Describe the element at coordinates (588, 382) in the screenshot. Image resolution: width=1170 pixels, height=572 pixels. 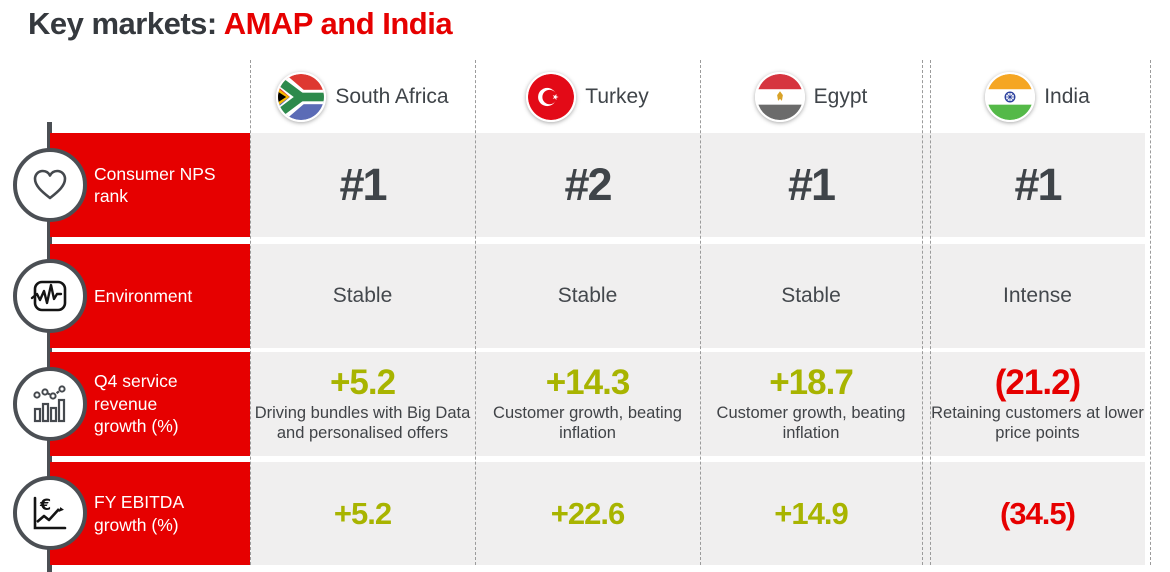
I see `revenue-value: +14.3` at that location.